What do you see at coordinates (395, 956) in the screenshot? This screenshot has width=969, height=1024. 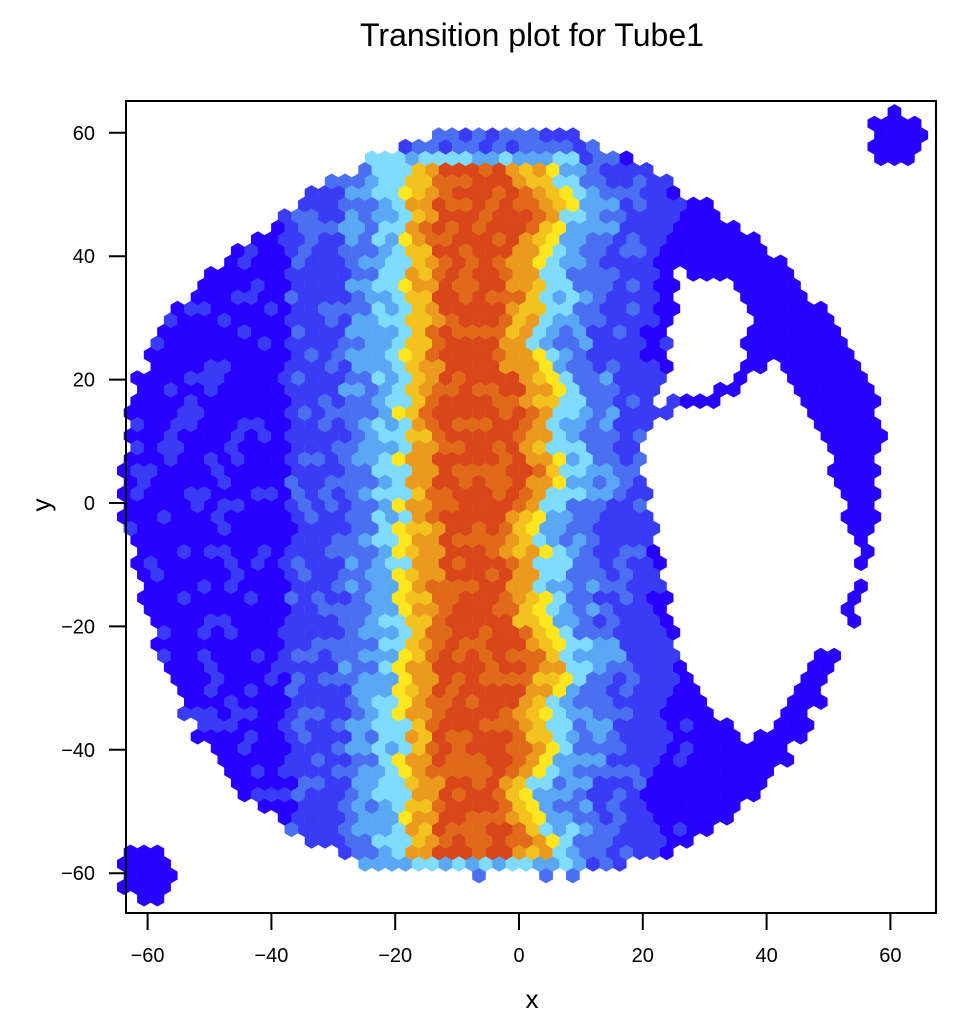 I see `x-tick-label: −20` at bounding box center [395, 956].